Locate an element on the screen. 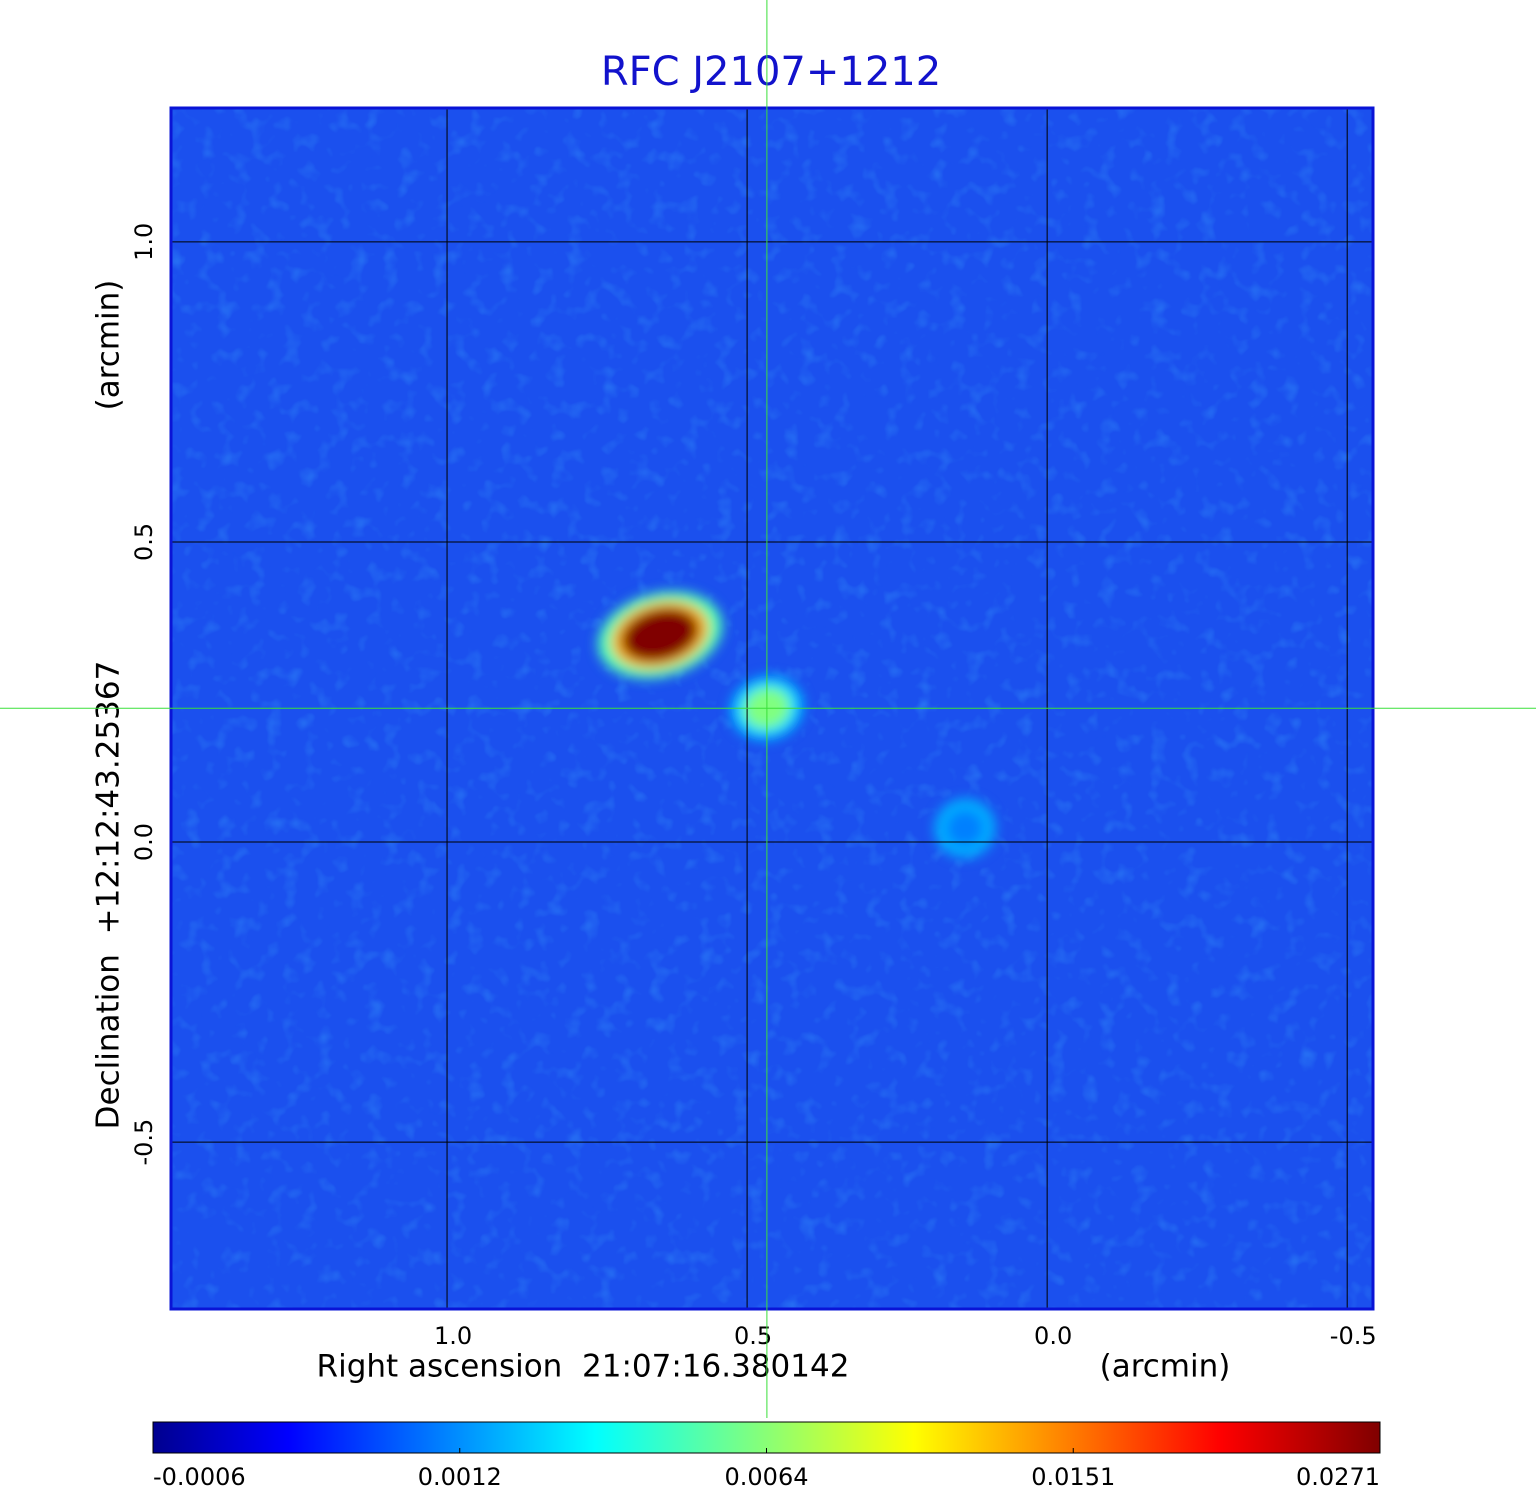  y-tick-label: 0.5 is located at coordinates (144, 542).